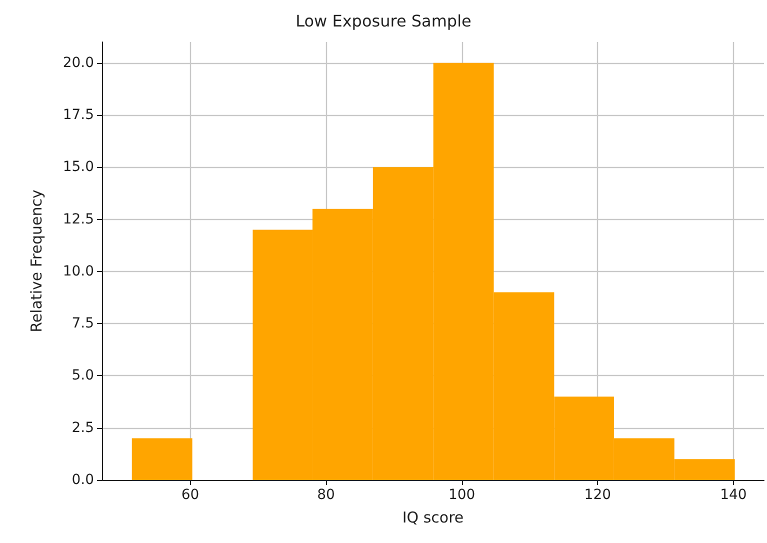 The width and height of the screenshot is (767, 543). What do you see at coordinates (78, 167) in the screenshot?
I see `y-tick-label: 15.0` at bounding box center [78, 167].